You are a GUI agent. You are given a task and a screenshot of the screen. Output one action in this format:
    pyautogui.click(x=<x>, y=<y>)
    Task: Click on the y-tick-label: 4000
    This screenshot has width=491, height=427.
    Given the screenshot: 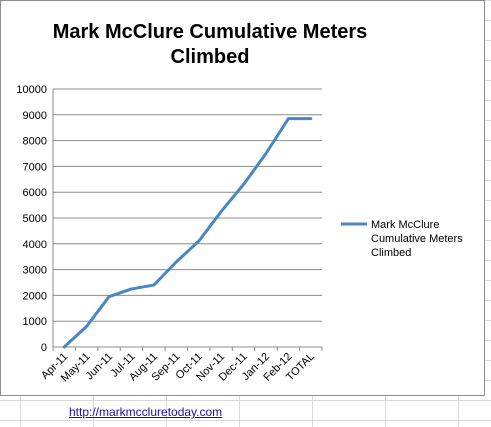 What is the action you would take?
    pyautogui.click(x=35, y=245)
    